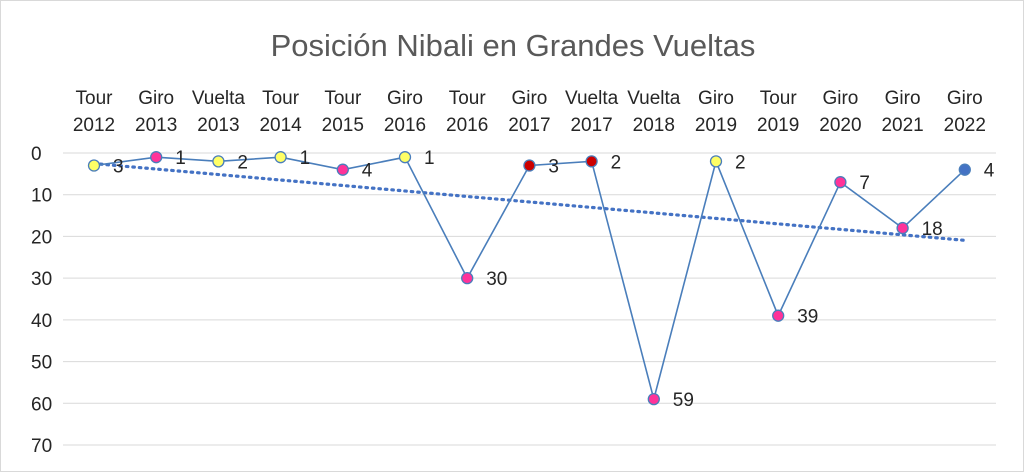 This screenshot has width=1024, height=473. What do you see at coordinates (343, 125) in the screenshot?
I see `x-category-label: 2015` at bounding box center [343, 125].